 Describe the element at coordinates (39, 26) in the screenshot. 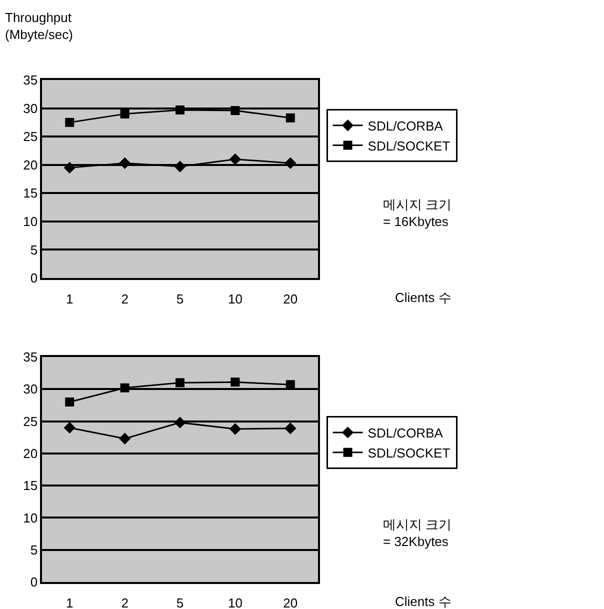

I see `y-axis-title: Throughput (Mbyte/sec)` at that location.